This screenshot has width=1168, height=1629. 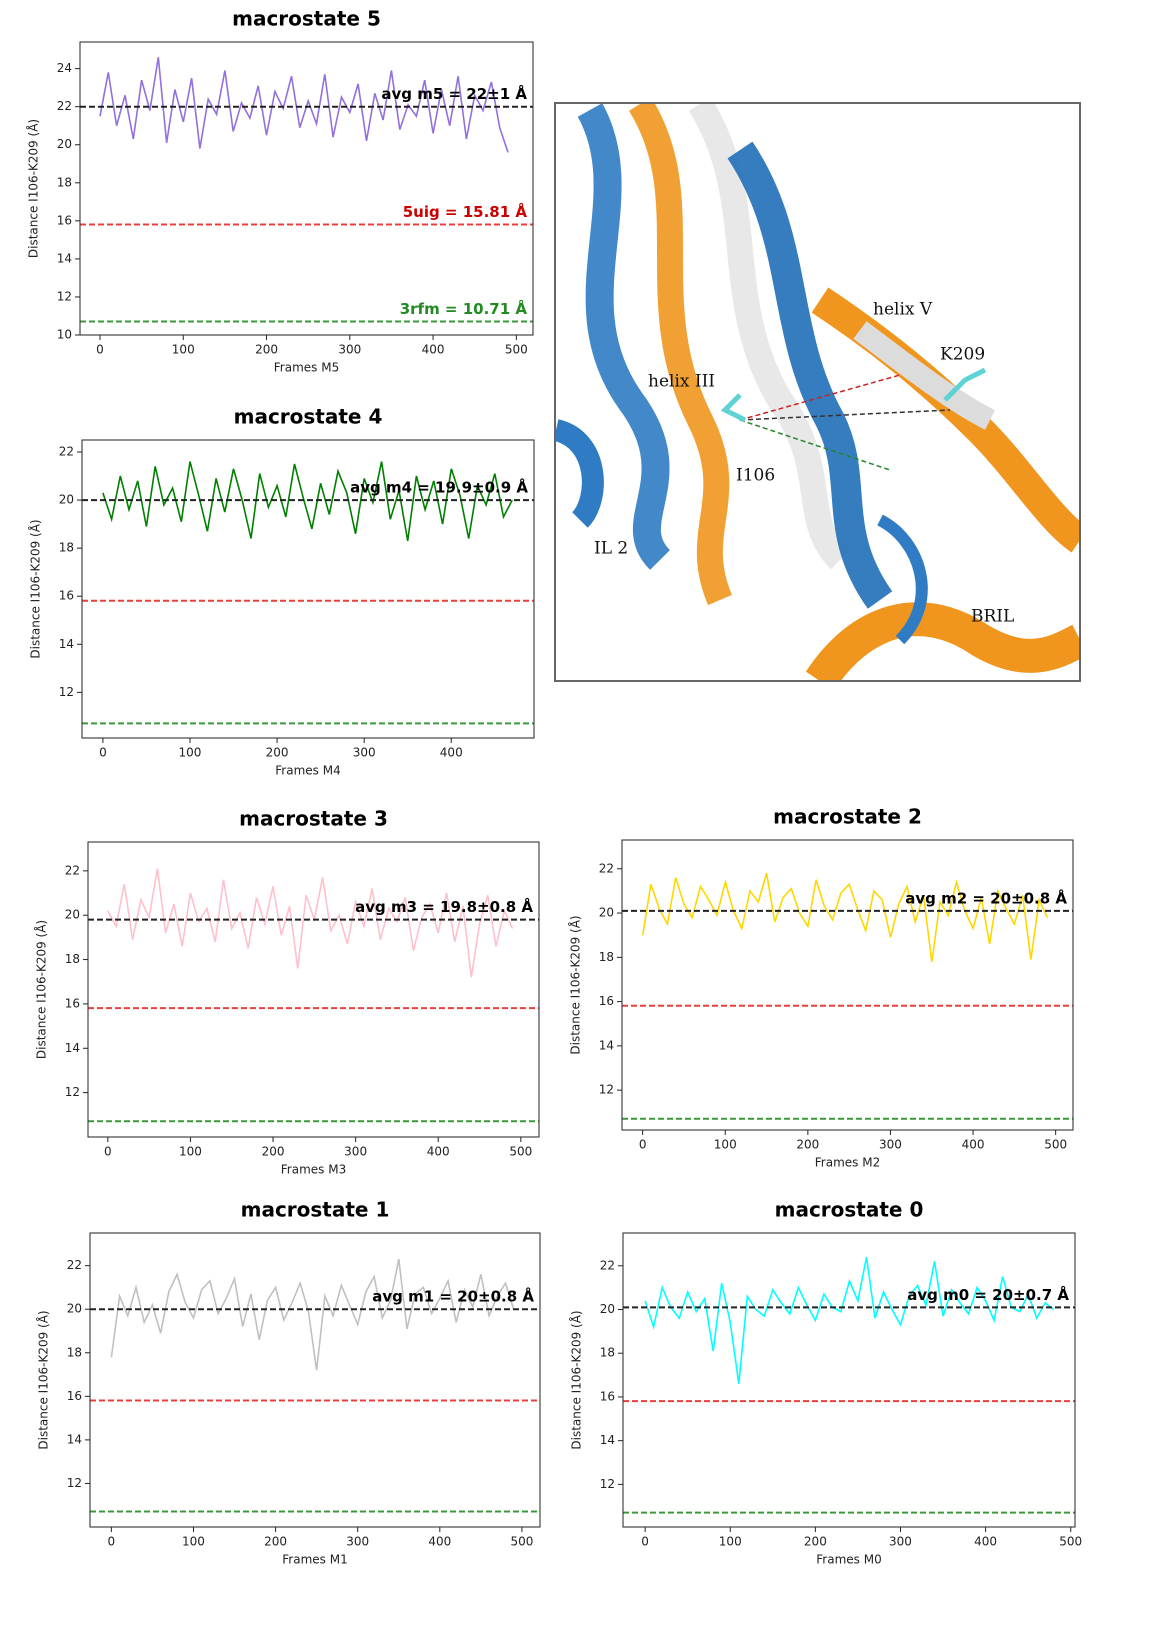 I want to click on reference-label: 3rfm = 10.71 Å, so click(x=464, y=308).